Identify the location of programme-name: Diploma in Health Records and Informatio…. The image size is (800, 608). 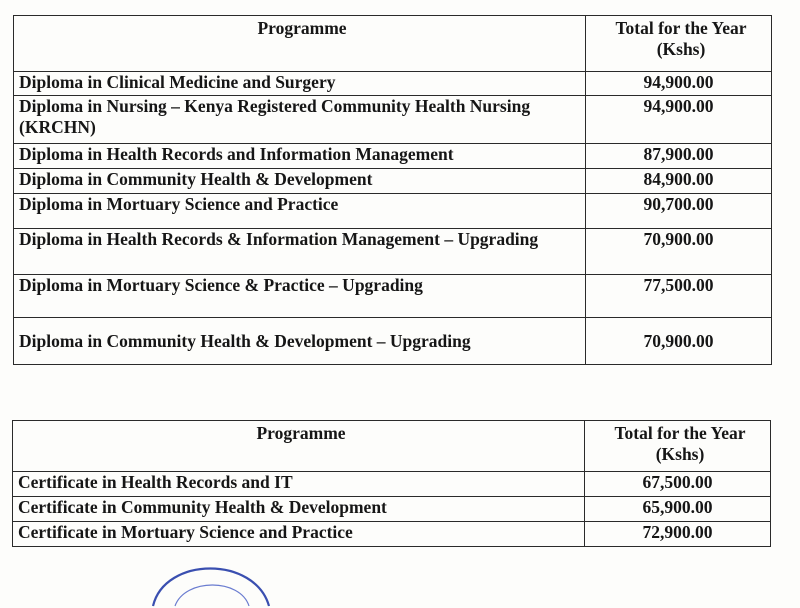
(299, 156).